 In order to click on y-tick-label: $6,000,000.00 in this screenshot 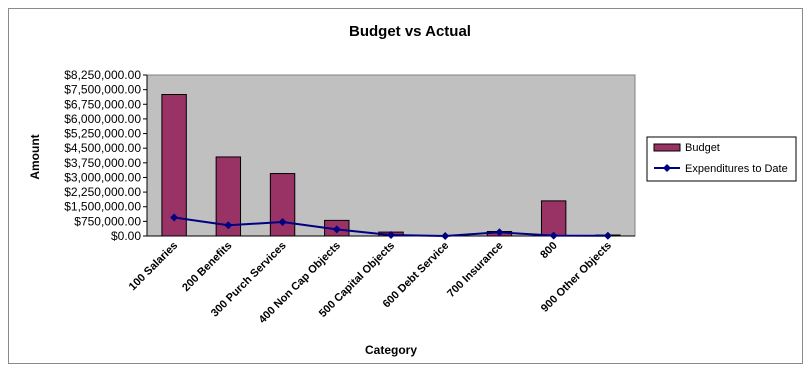, I will do `click(102, 119)`.